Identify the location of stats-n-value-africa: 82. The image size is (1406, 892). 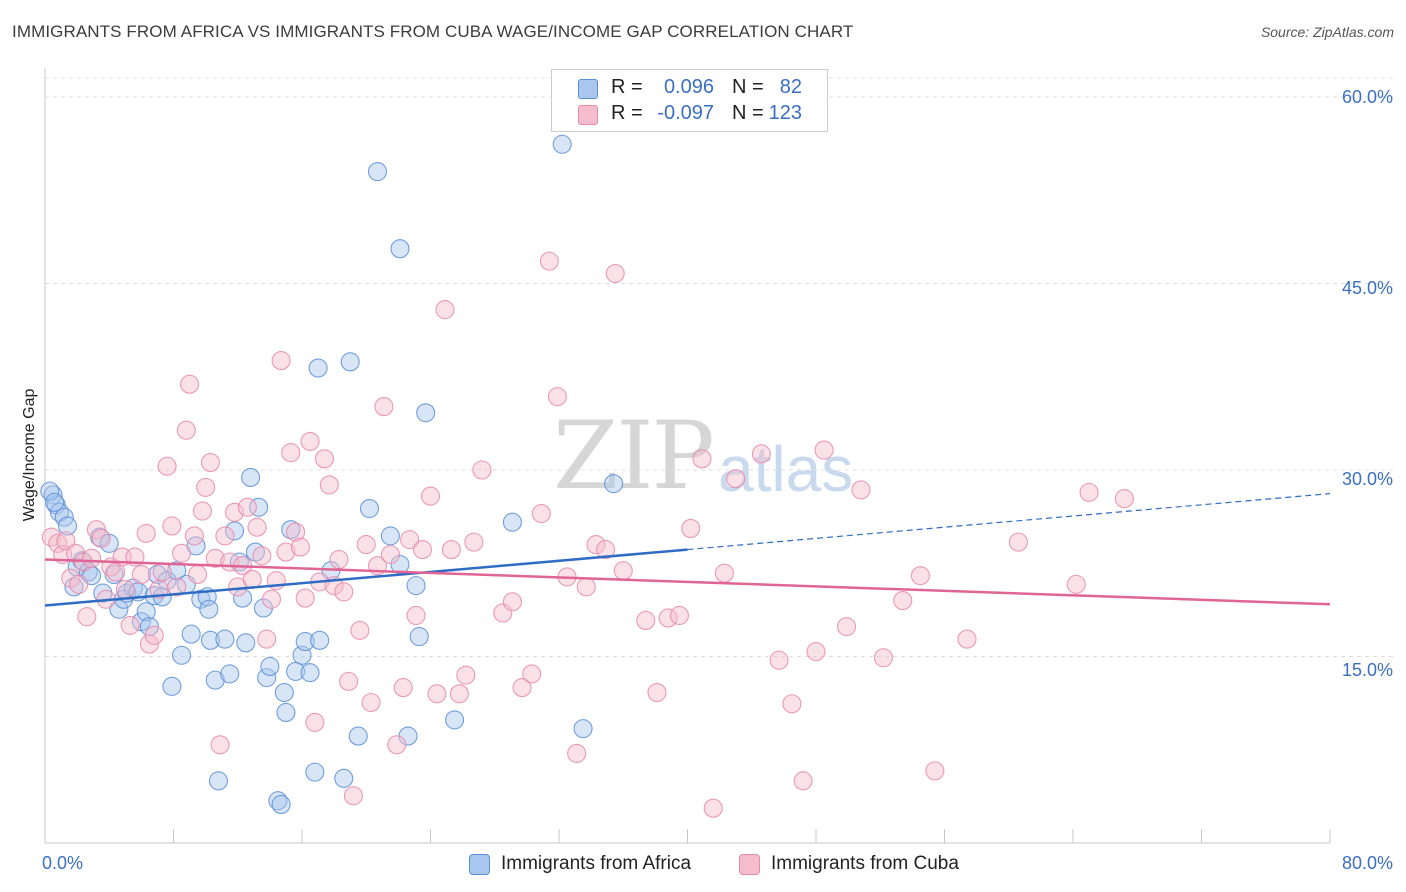
(790, 87).